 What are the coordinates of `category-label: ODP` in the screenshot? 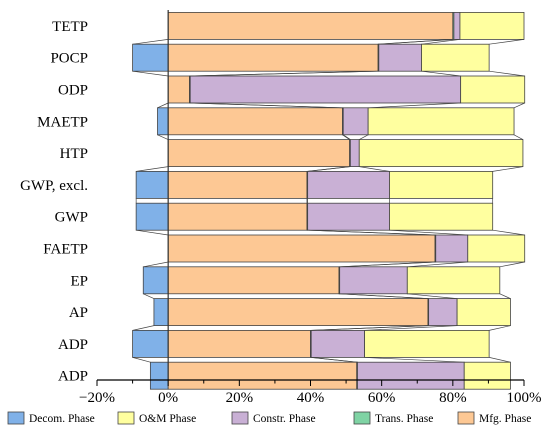 It's located at (73, 91).